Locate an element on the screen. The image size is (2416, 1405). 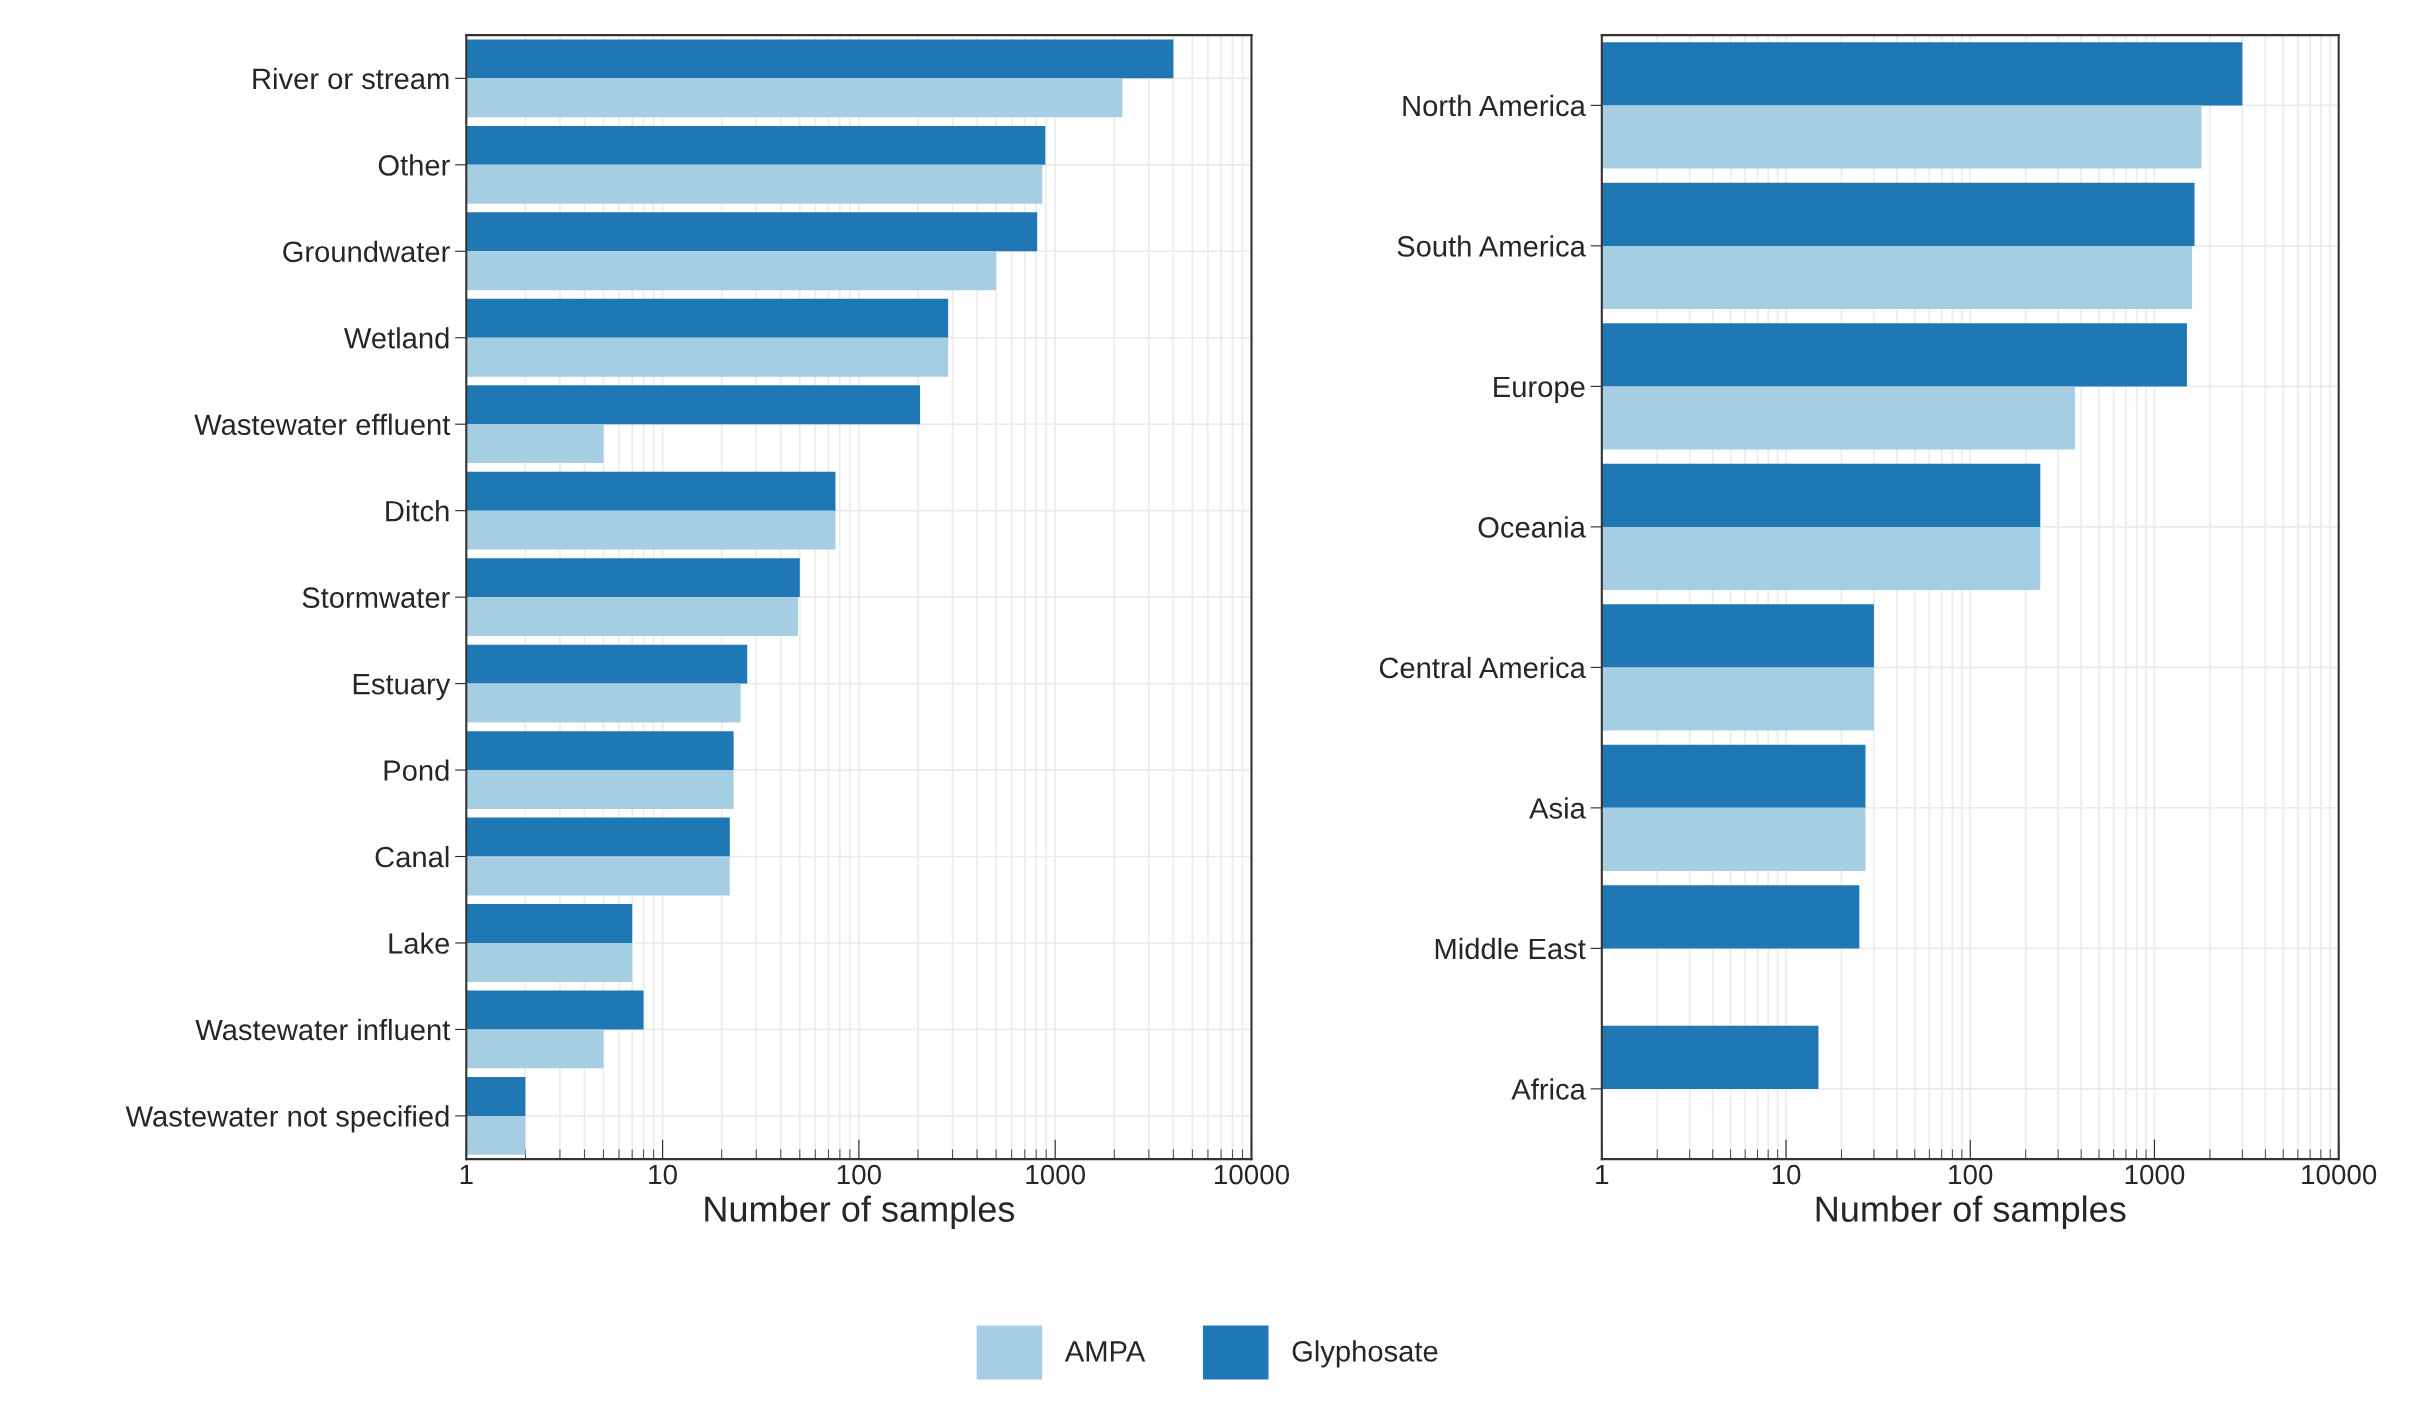
y-tick-label: Wastewater influent is located at coordinates (323, 1029).